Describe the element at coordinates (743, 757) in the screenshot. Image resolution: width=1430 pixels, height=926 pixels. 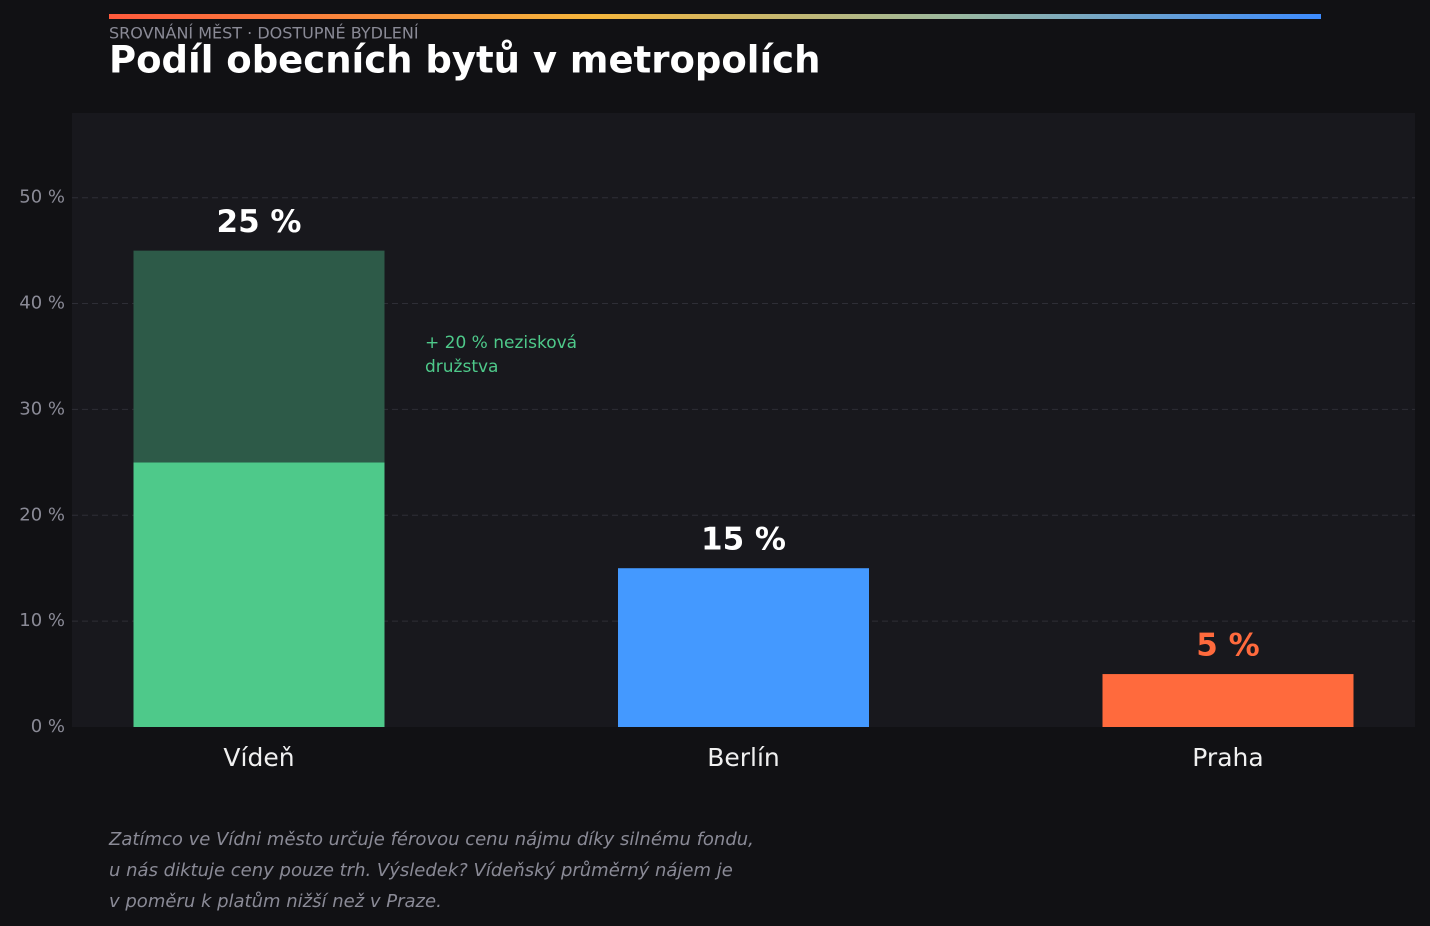
I see `x-tick-label: Berlín` at that location.